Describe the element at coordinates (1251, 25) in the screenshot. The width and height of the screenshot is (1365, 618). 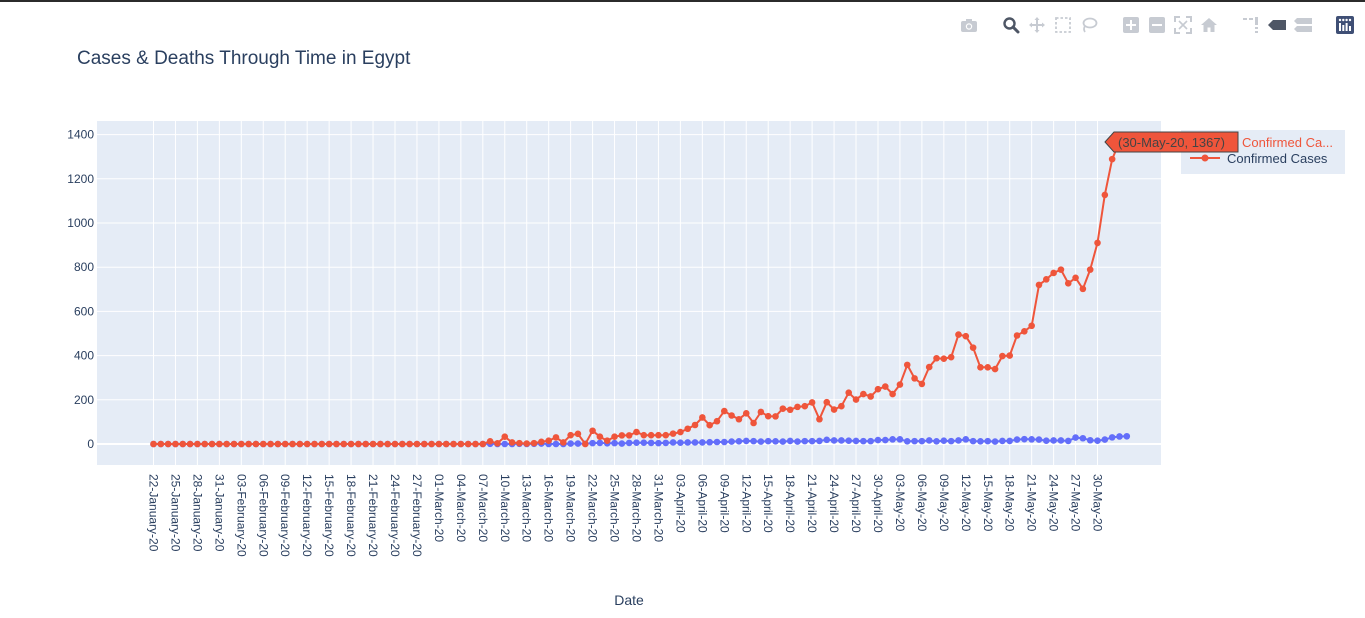
I see `spike-lines-icon` at that location.